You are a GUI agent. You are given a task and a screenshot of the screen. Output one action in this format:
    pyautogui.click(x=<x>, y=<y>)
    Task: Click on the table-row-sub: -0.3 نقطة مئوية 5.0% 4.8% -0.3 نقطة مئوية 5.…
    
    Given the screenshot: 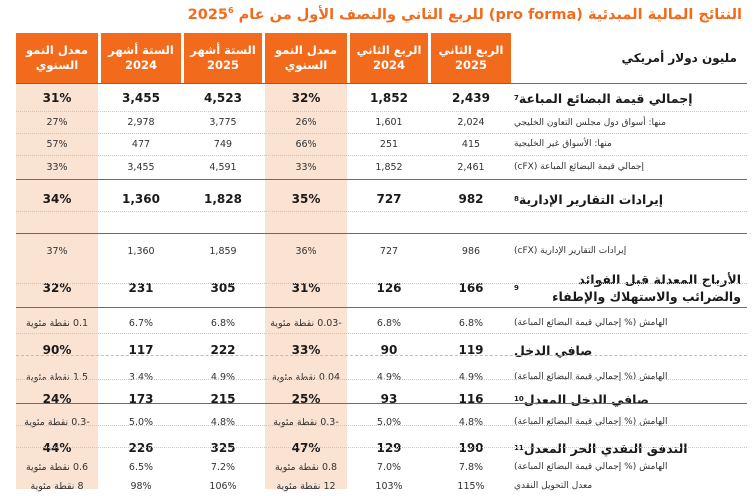 What is the action you would take?
    pyautogui.click(x=381, y=422)
    